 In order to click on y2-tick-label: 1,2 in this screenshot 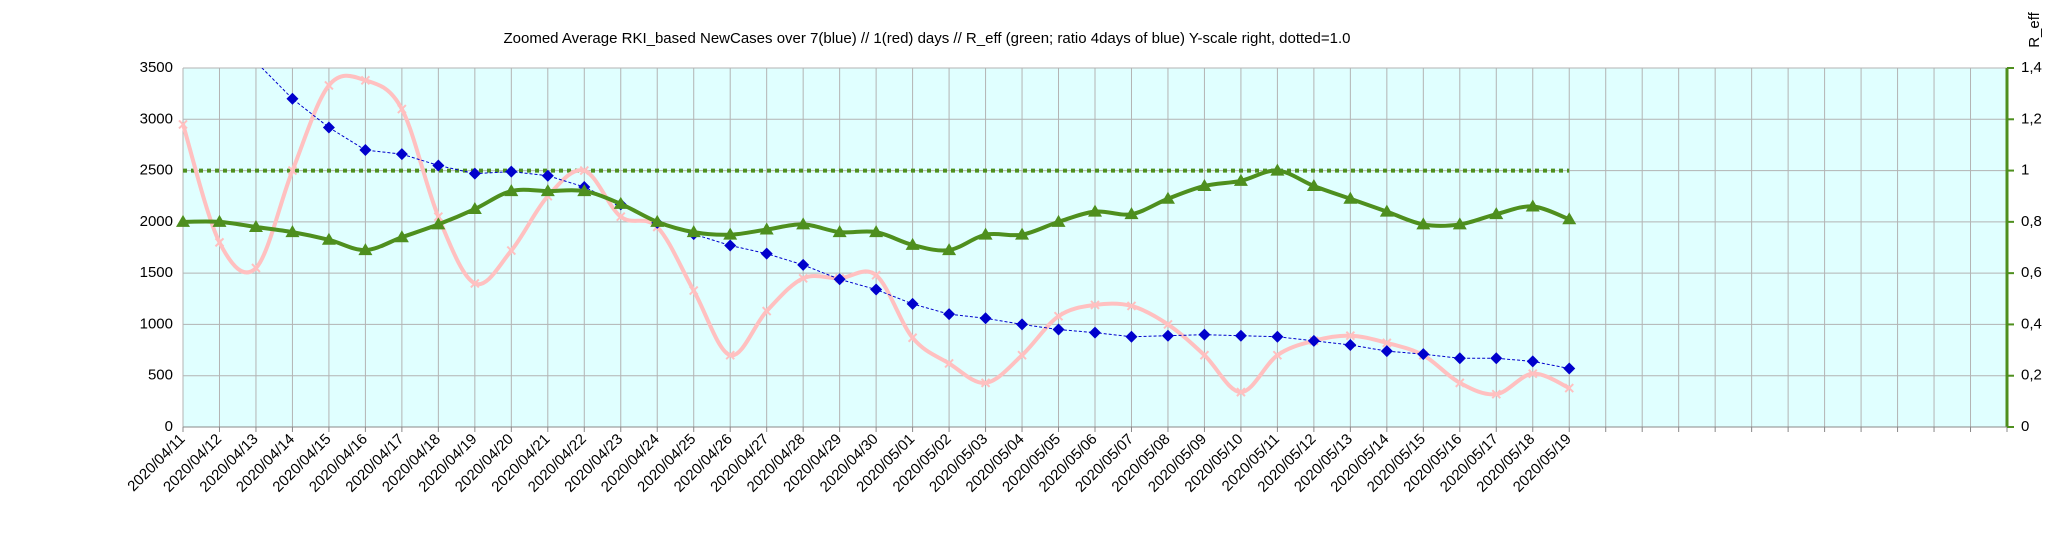, I will do `click(2031, 118)`.